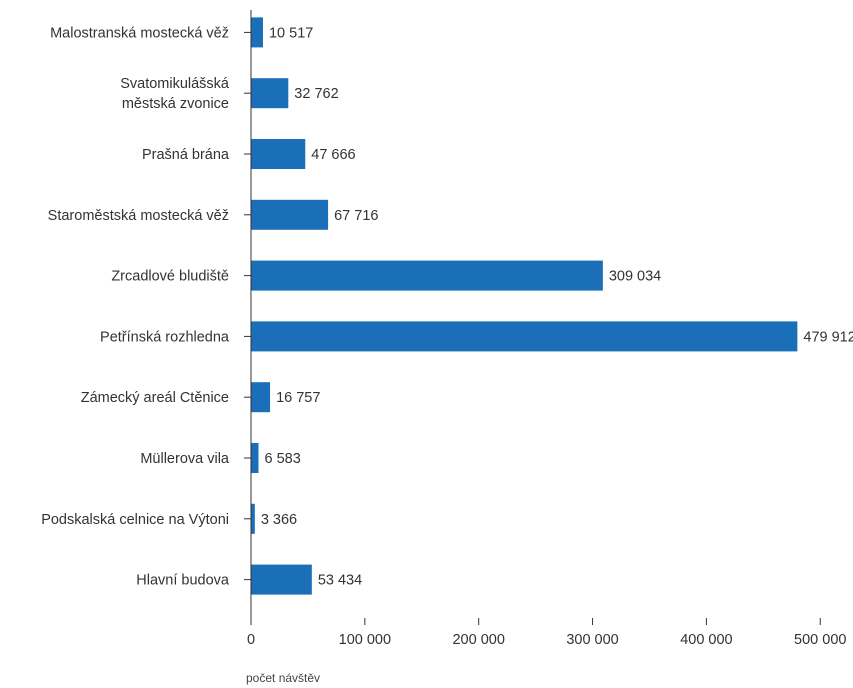 This screenshot has height=688, width=853. What do you see at coordinates (478, 640) in the screenshot?
I see `x-tick-label: 200 000` at bounding box center [478, 640].